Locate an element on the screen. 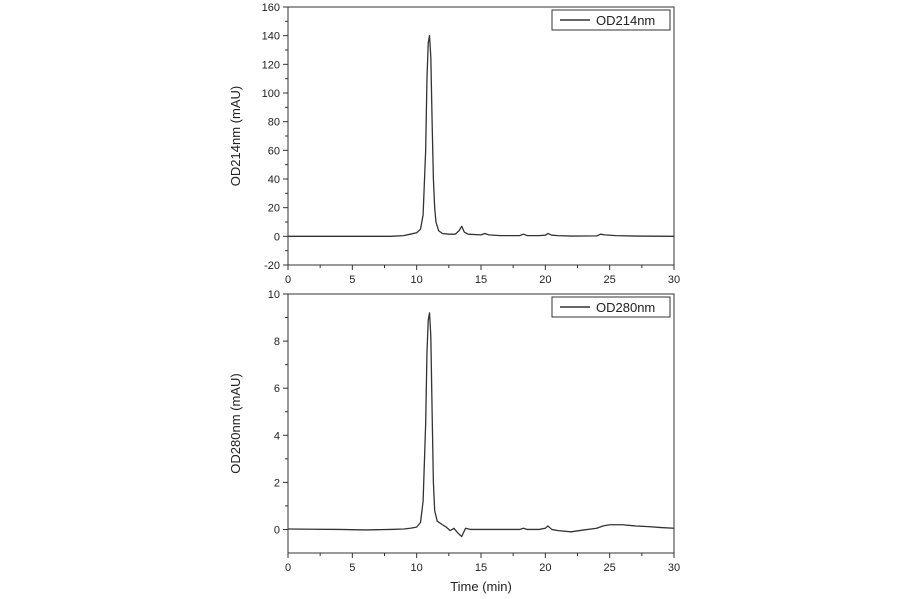  bottom-x-tick-label: 10 is located at coordinates (417, 568).